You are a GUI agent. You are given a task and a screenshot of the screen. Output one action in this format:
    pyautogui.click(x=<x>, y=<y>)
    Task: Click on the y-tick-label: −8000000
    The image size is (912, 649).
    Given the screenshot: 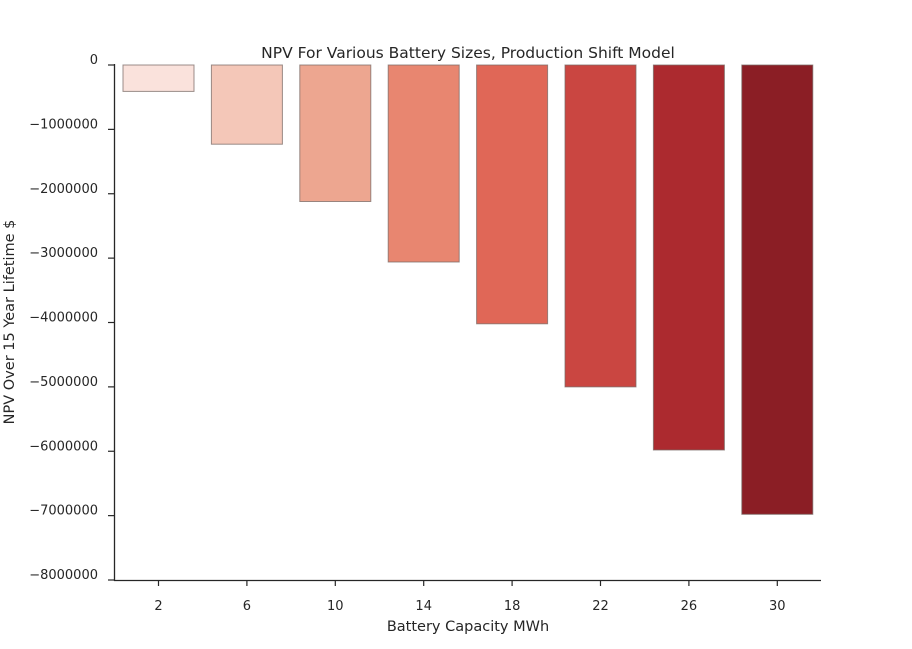 What is the action you would take?
    pyautogui.click(x=63, y=575)
    